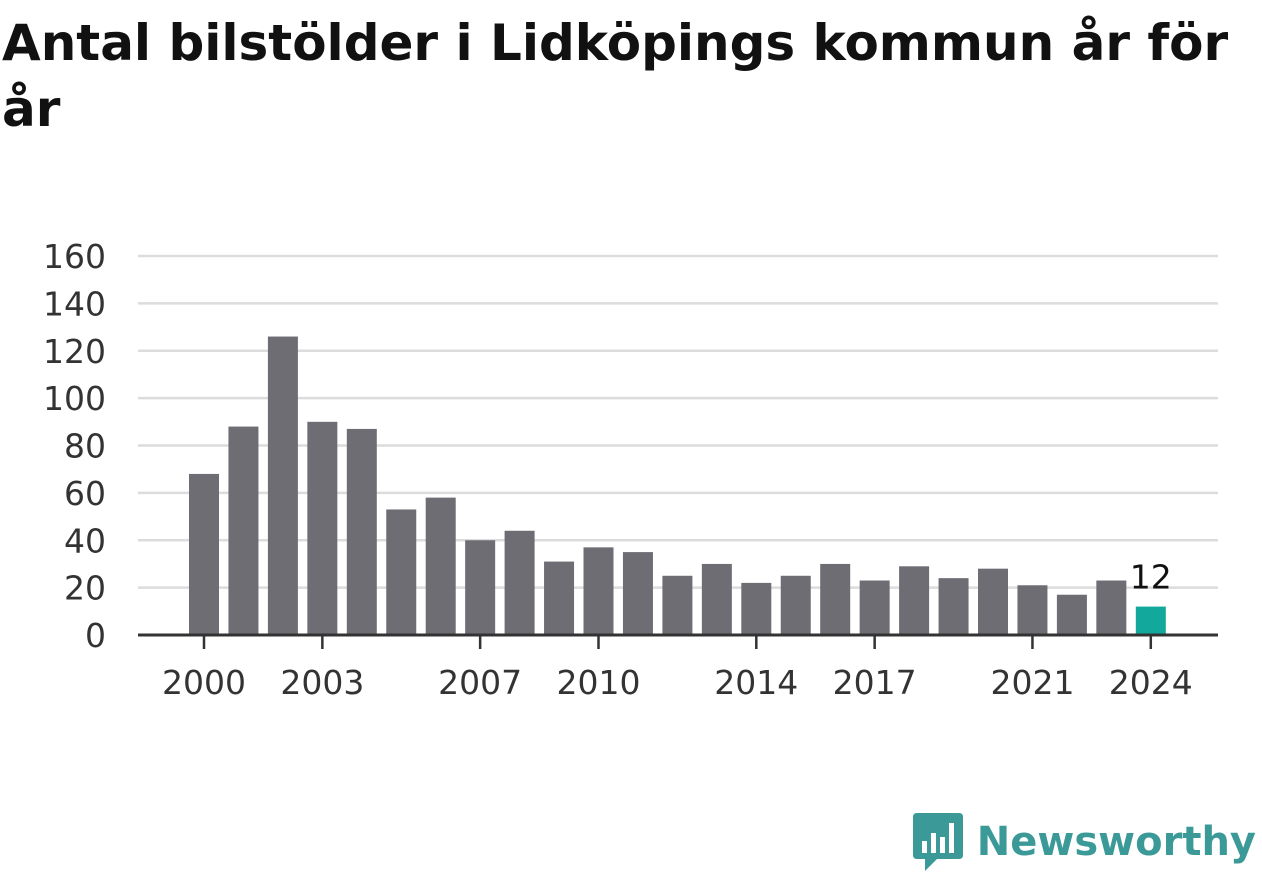  What do you see at coordinates (1116, 842) in the screenshot?
I see `brand-name: Newsworthy` at bounding box center [1116, 842].